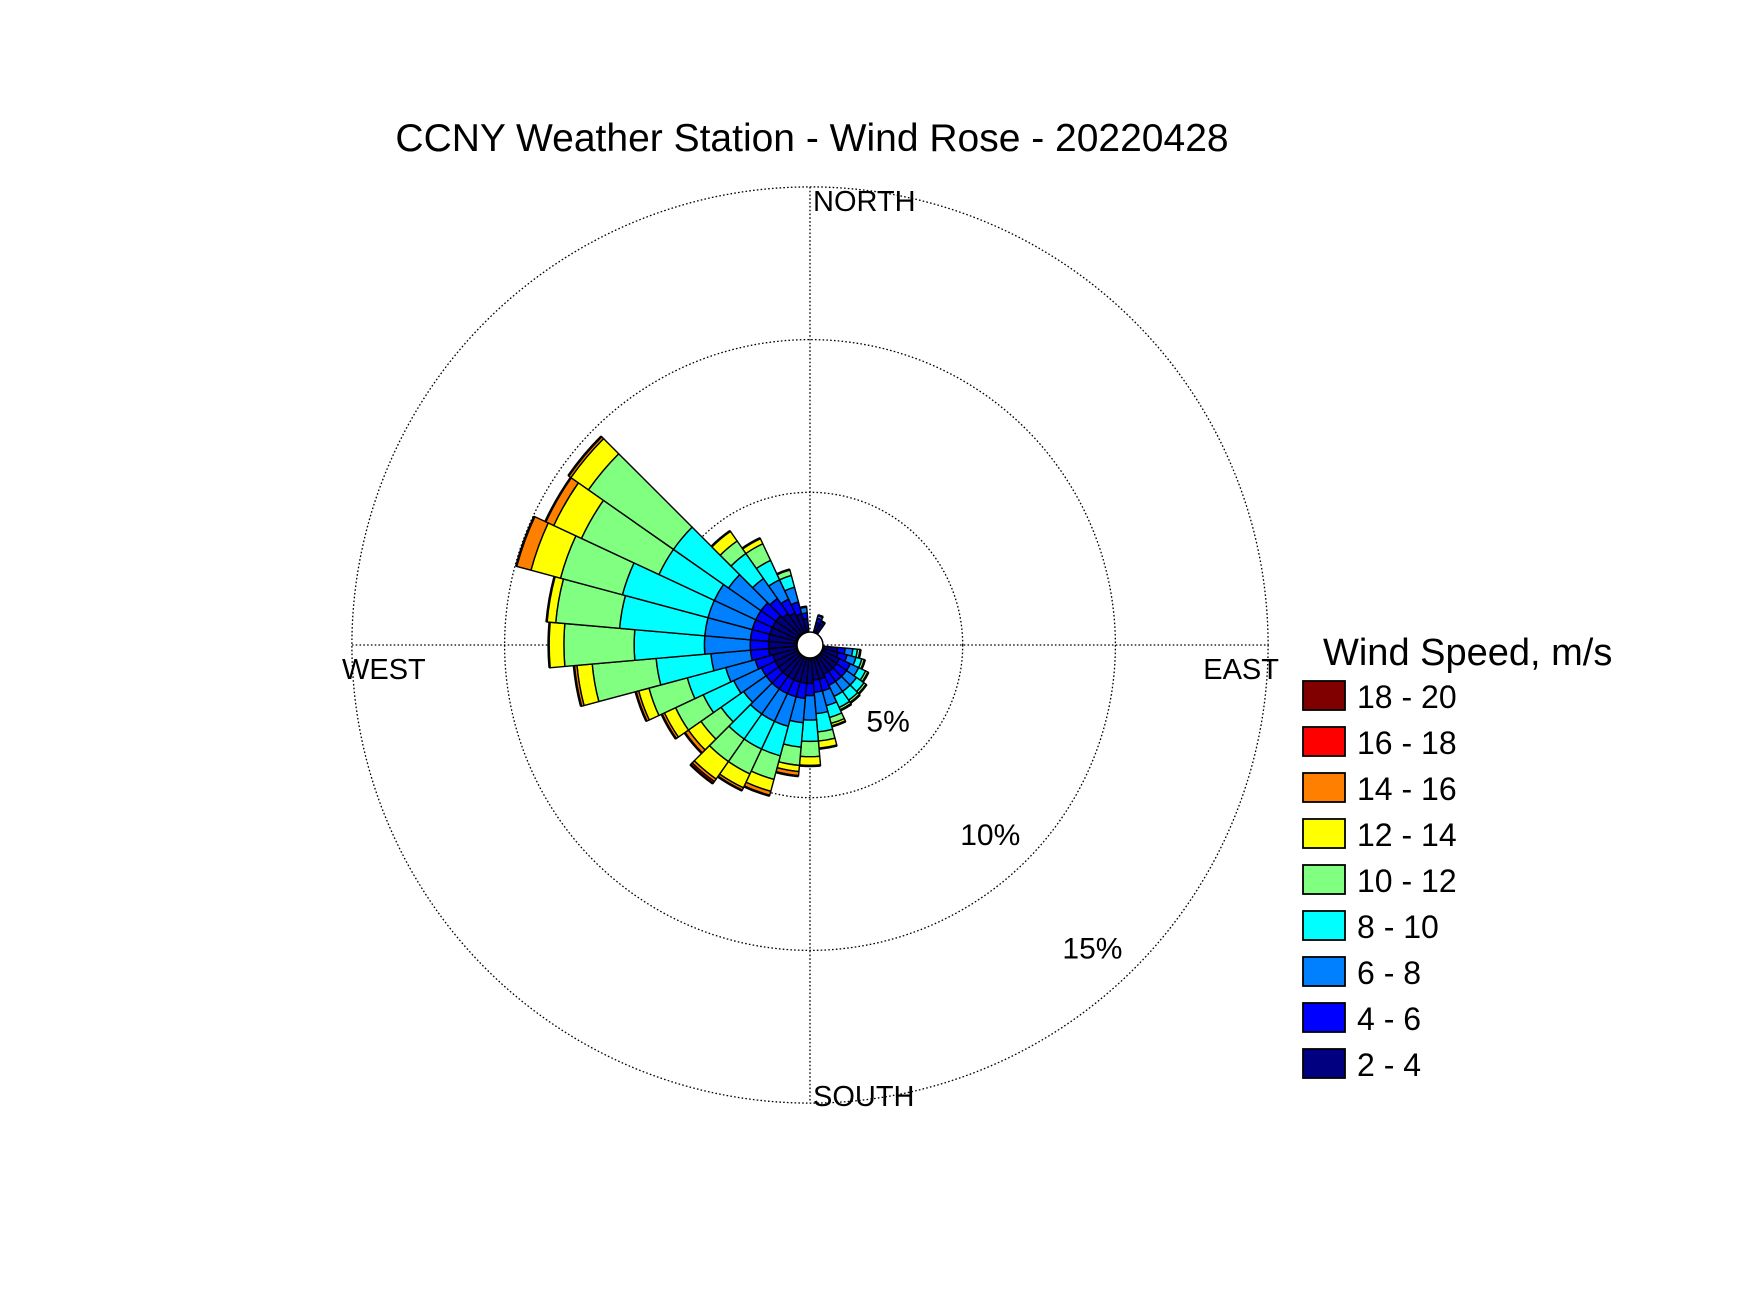 The image size is (1750, 1313). Describe the element at coordinates (549, 645) in the screenshot. I see `sector-270-edge` at that location.